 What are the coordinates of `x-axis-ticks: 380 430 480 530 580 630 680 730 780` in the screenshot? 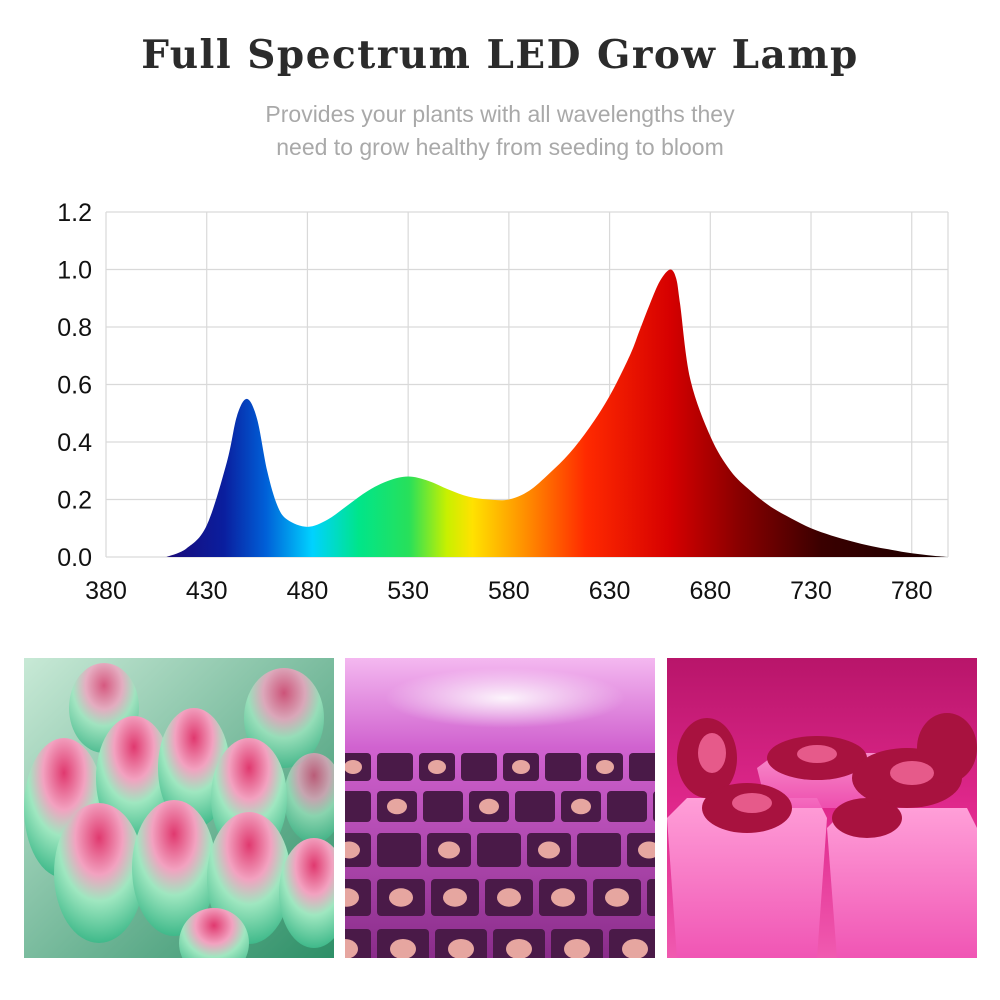 It's located at (508, 591).